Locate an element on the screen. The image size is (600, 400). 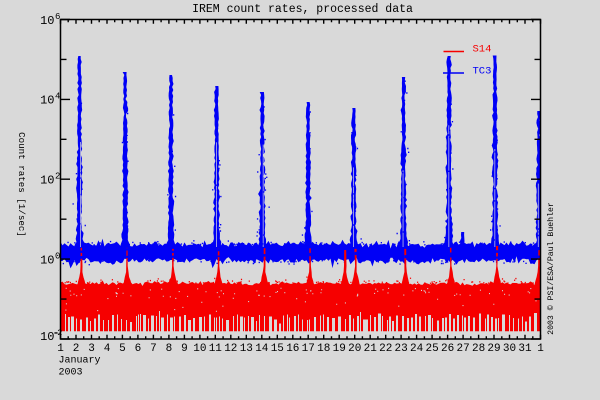
svg-text: 22 is located at coordinates (385, 349).